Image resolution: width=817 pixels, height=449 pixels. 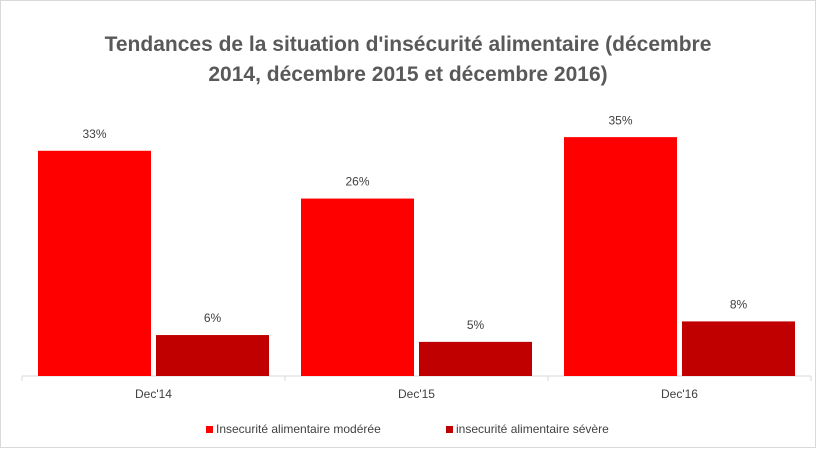 I want to click on data-label: 26%, so click(x=357, y=182).